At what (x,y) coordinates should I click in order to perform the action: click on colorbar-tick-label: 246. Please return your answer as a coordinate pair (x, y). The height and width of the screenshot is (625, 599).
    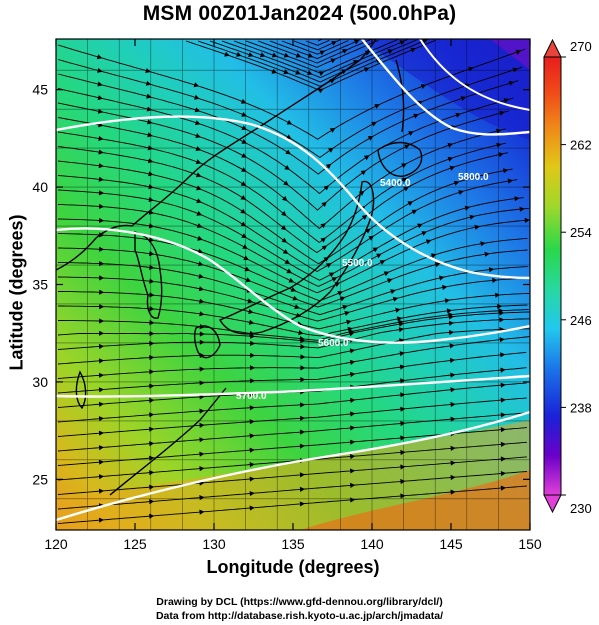
    Looking at the image, I should click on (581, 320).